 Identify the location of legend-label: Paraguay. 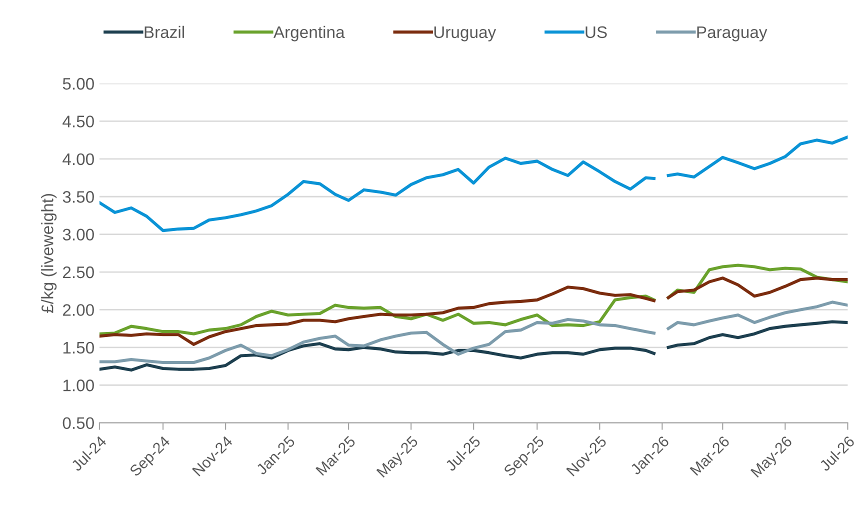
(732, 34).